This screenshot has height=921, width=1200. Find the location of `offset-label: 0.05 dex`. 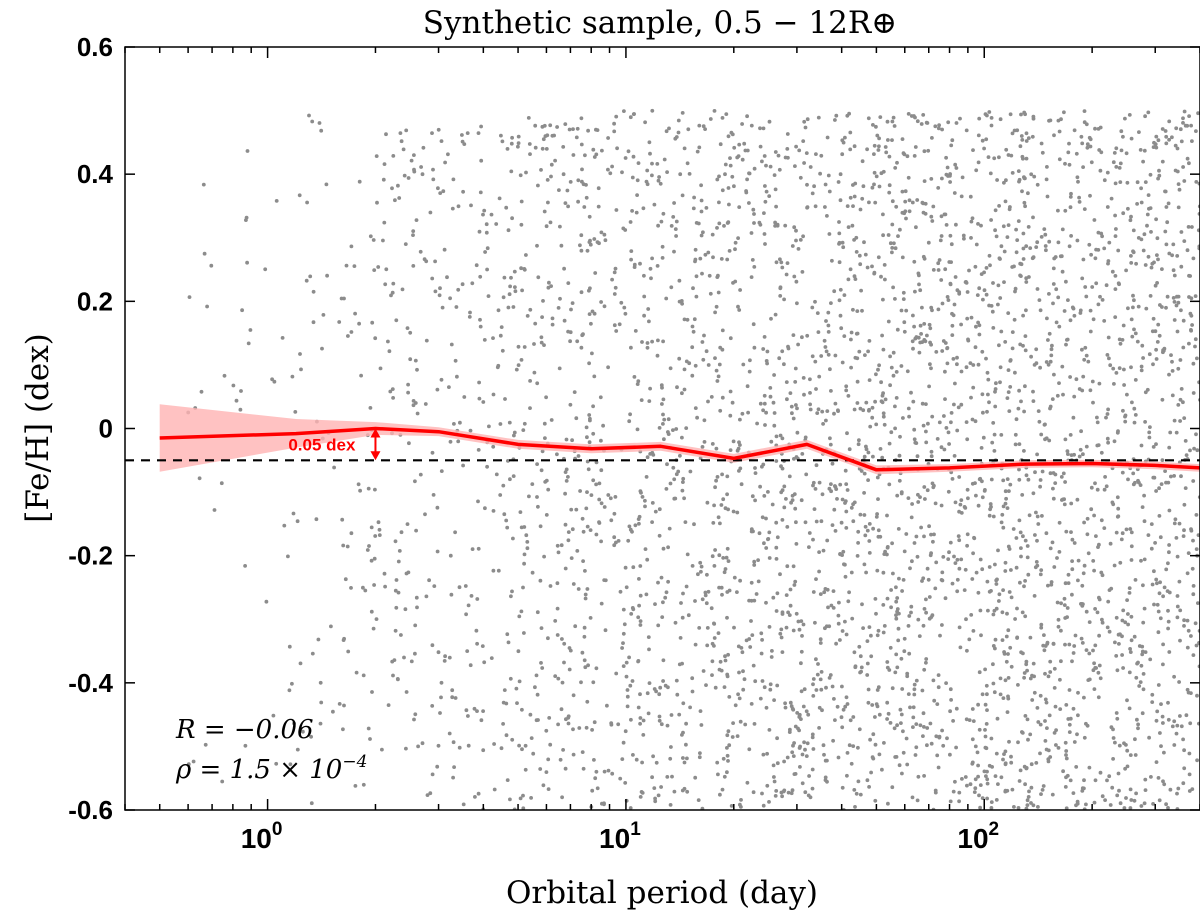

offset-label: 0.05 dex is located at coordinates (322, 444).